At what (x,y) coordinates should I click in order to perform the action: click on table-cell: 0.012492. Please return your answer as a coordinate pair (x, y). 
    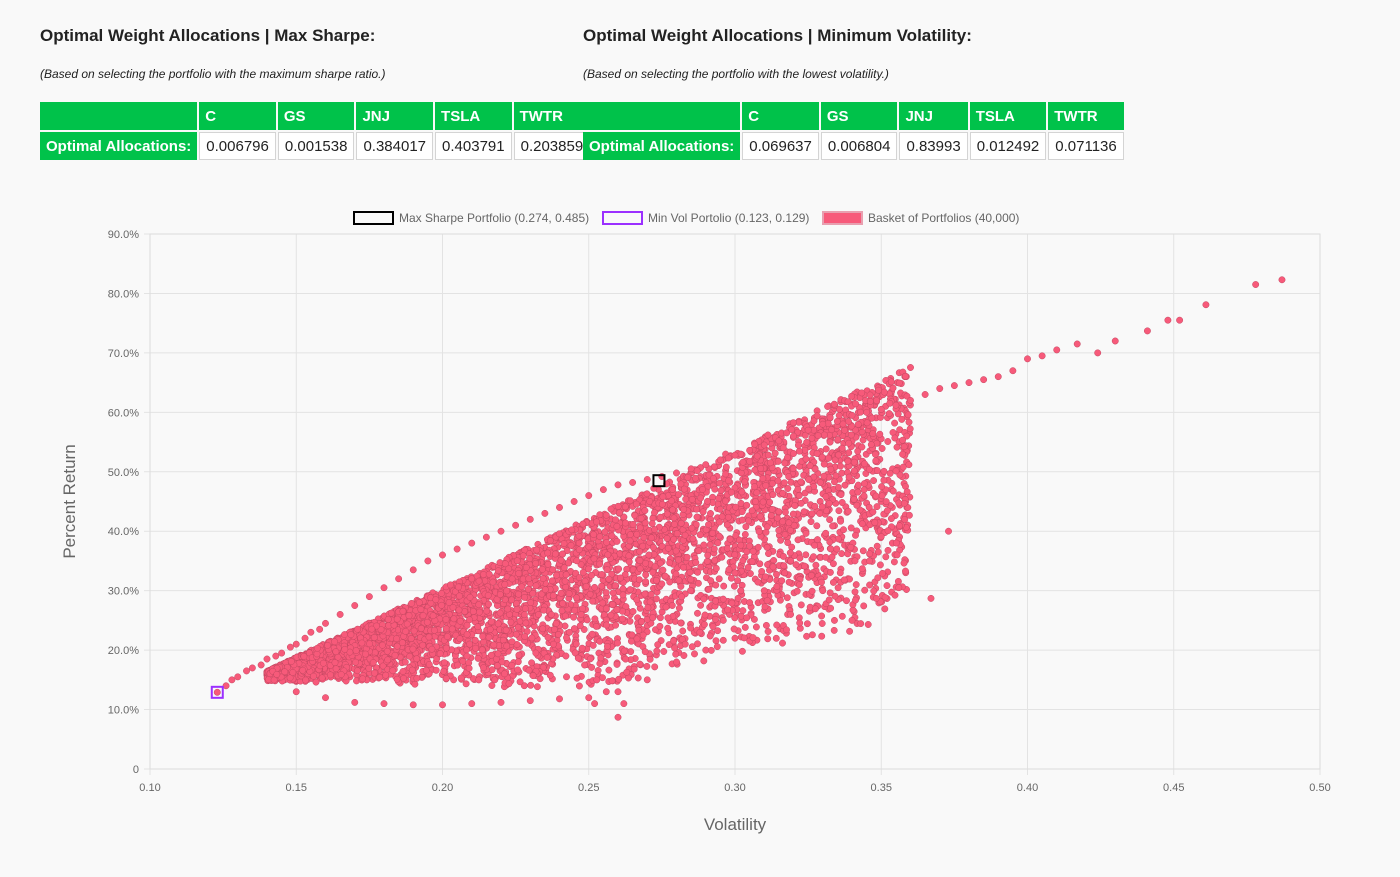
    Looking at the image, I should click on (1008, 146).